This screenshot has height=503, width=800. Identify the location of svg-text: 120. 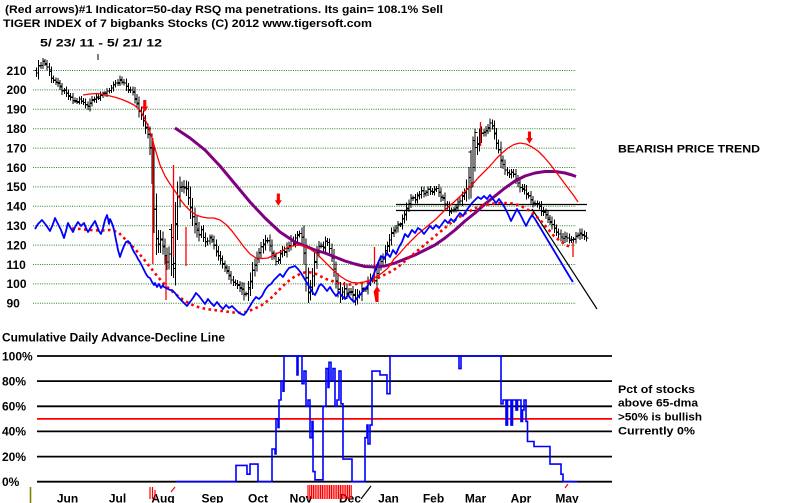
(17, 245).